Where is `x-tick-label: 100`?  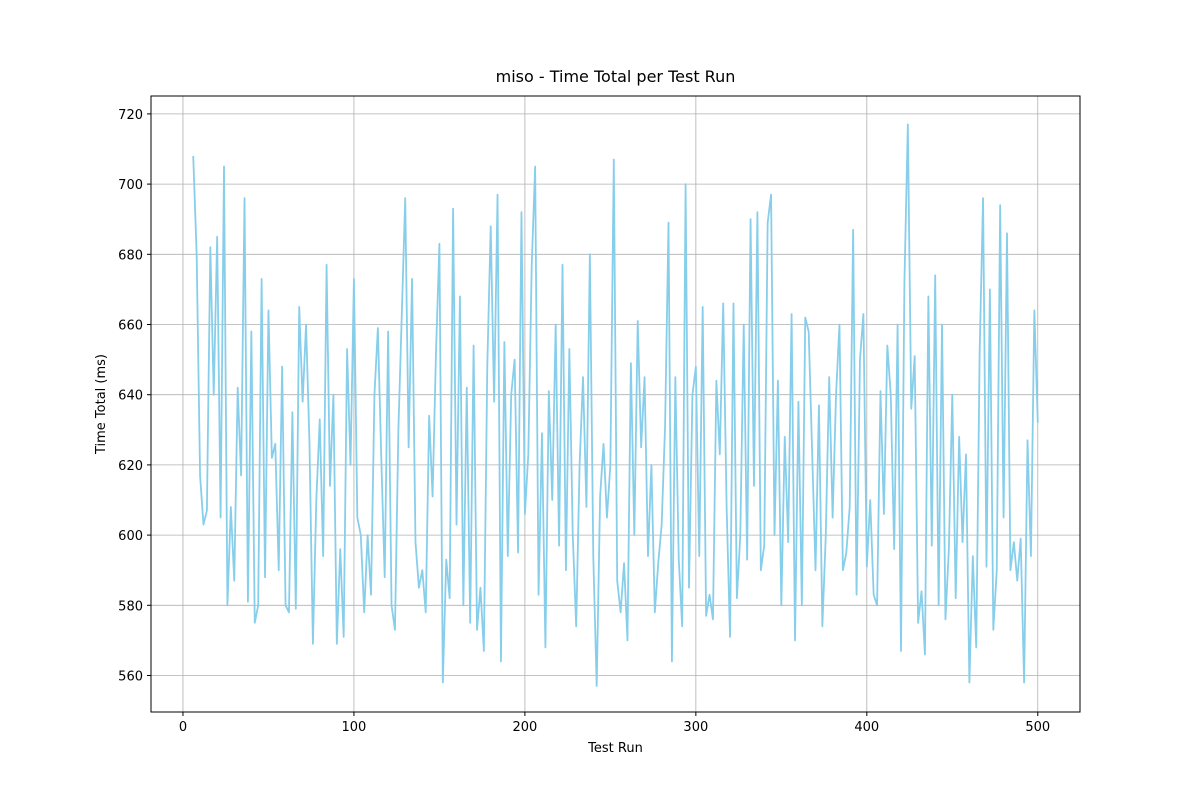
x-tick-label: 100 is located at coordinates (354, 727).